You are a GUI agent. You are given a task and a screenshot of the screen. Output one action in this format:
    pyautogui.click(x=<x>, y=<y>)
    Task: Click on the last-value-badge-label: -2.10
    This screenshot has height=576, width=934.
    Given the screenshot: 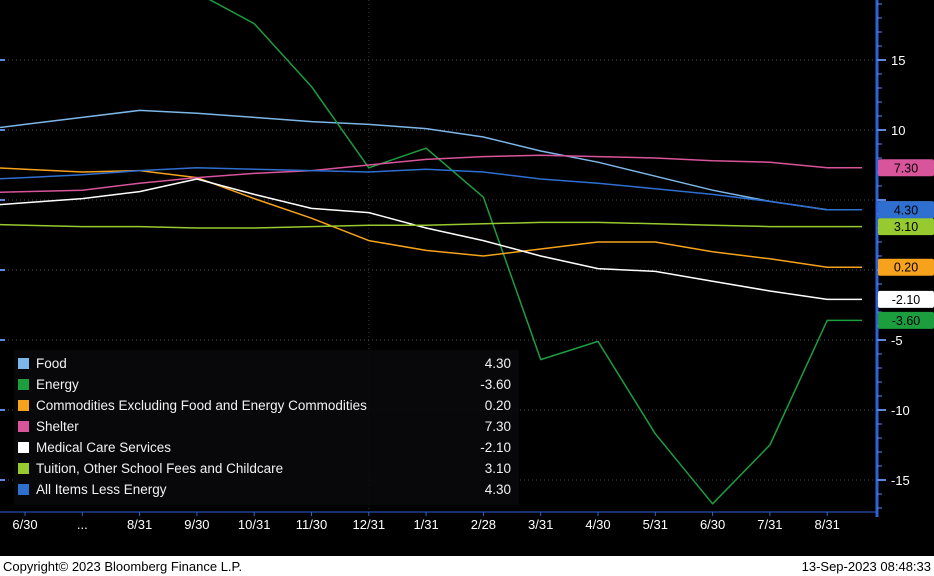 What is the action you would take?
    pyautogui.click(x=906, y=300)
    